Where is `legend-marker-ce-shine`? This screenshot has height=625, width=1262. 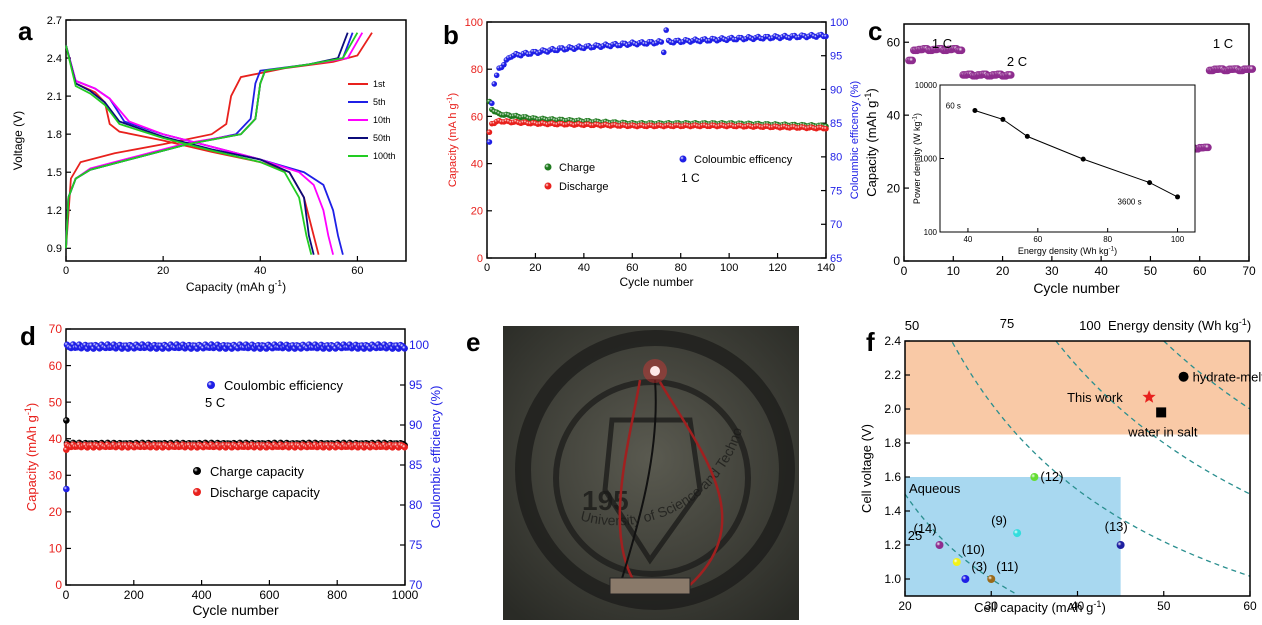
legend-marker-ce-shine is located at coordinates (683, 159).